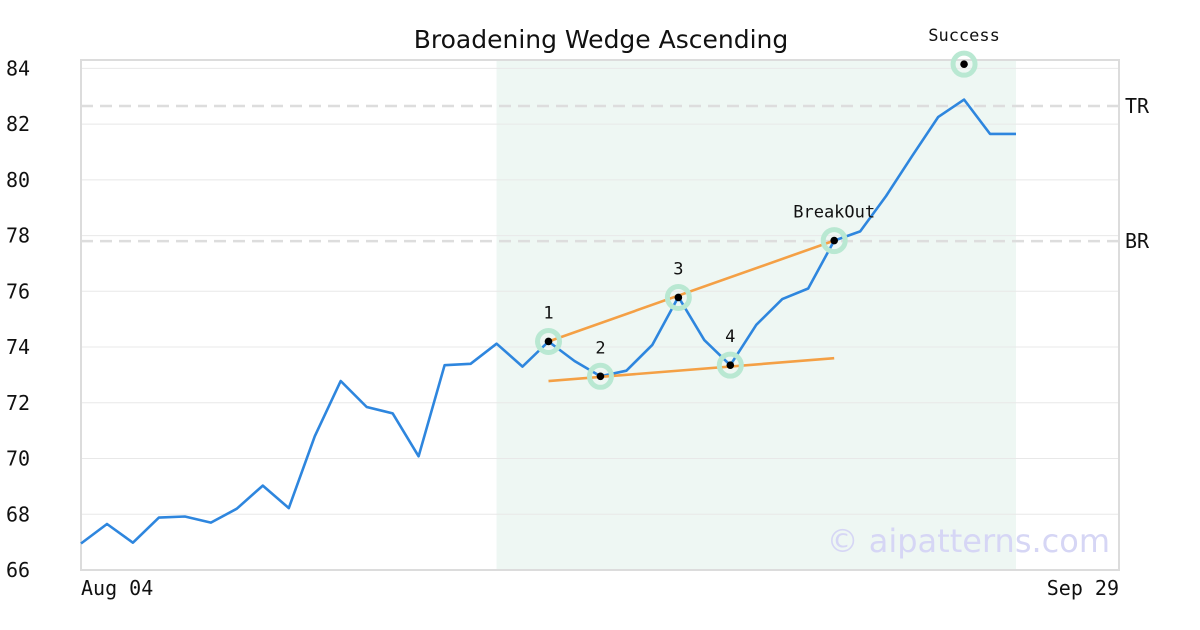 The image size is (1200, 630). I want to click on pattern-point-label-2: 2, so click(600, 348).